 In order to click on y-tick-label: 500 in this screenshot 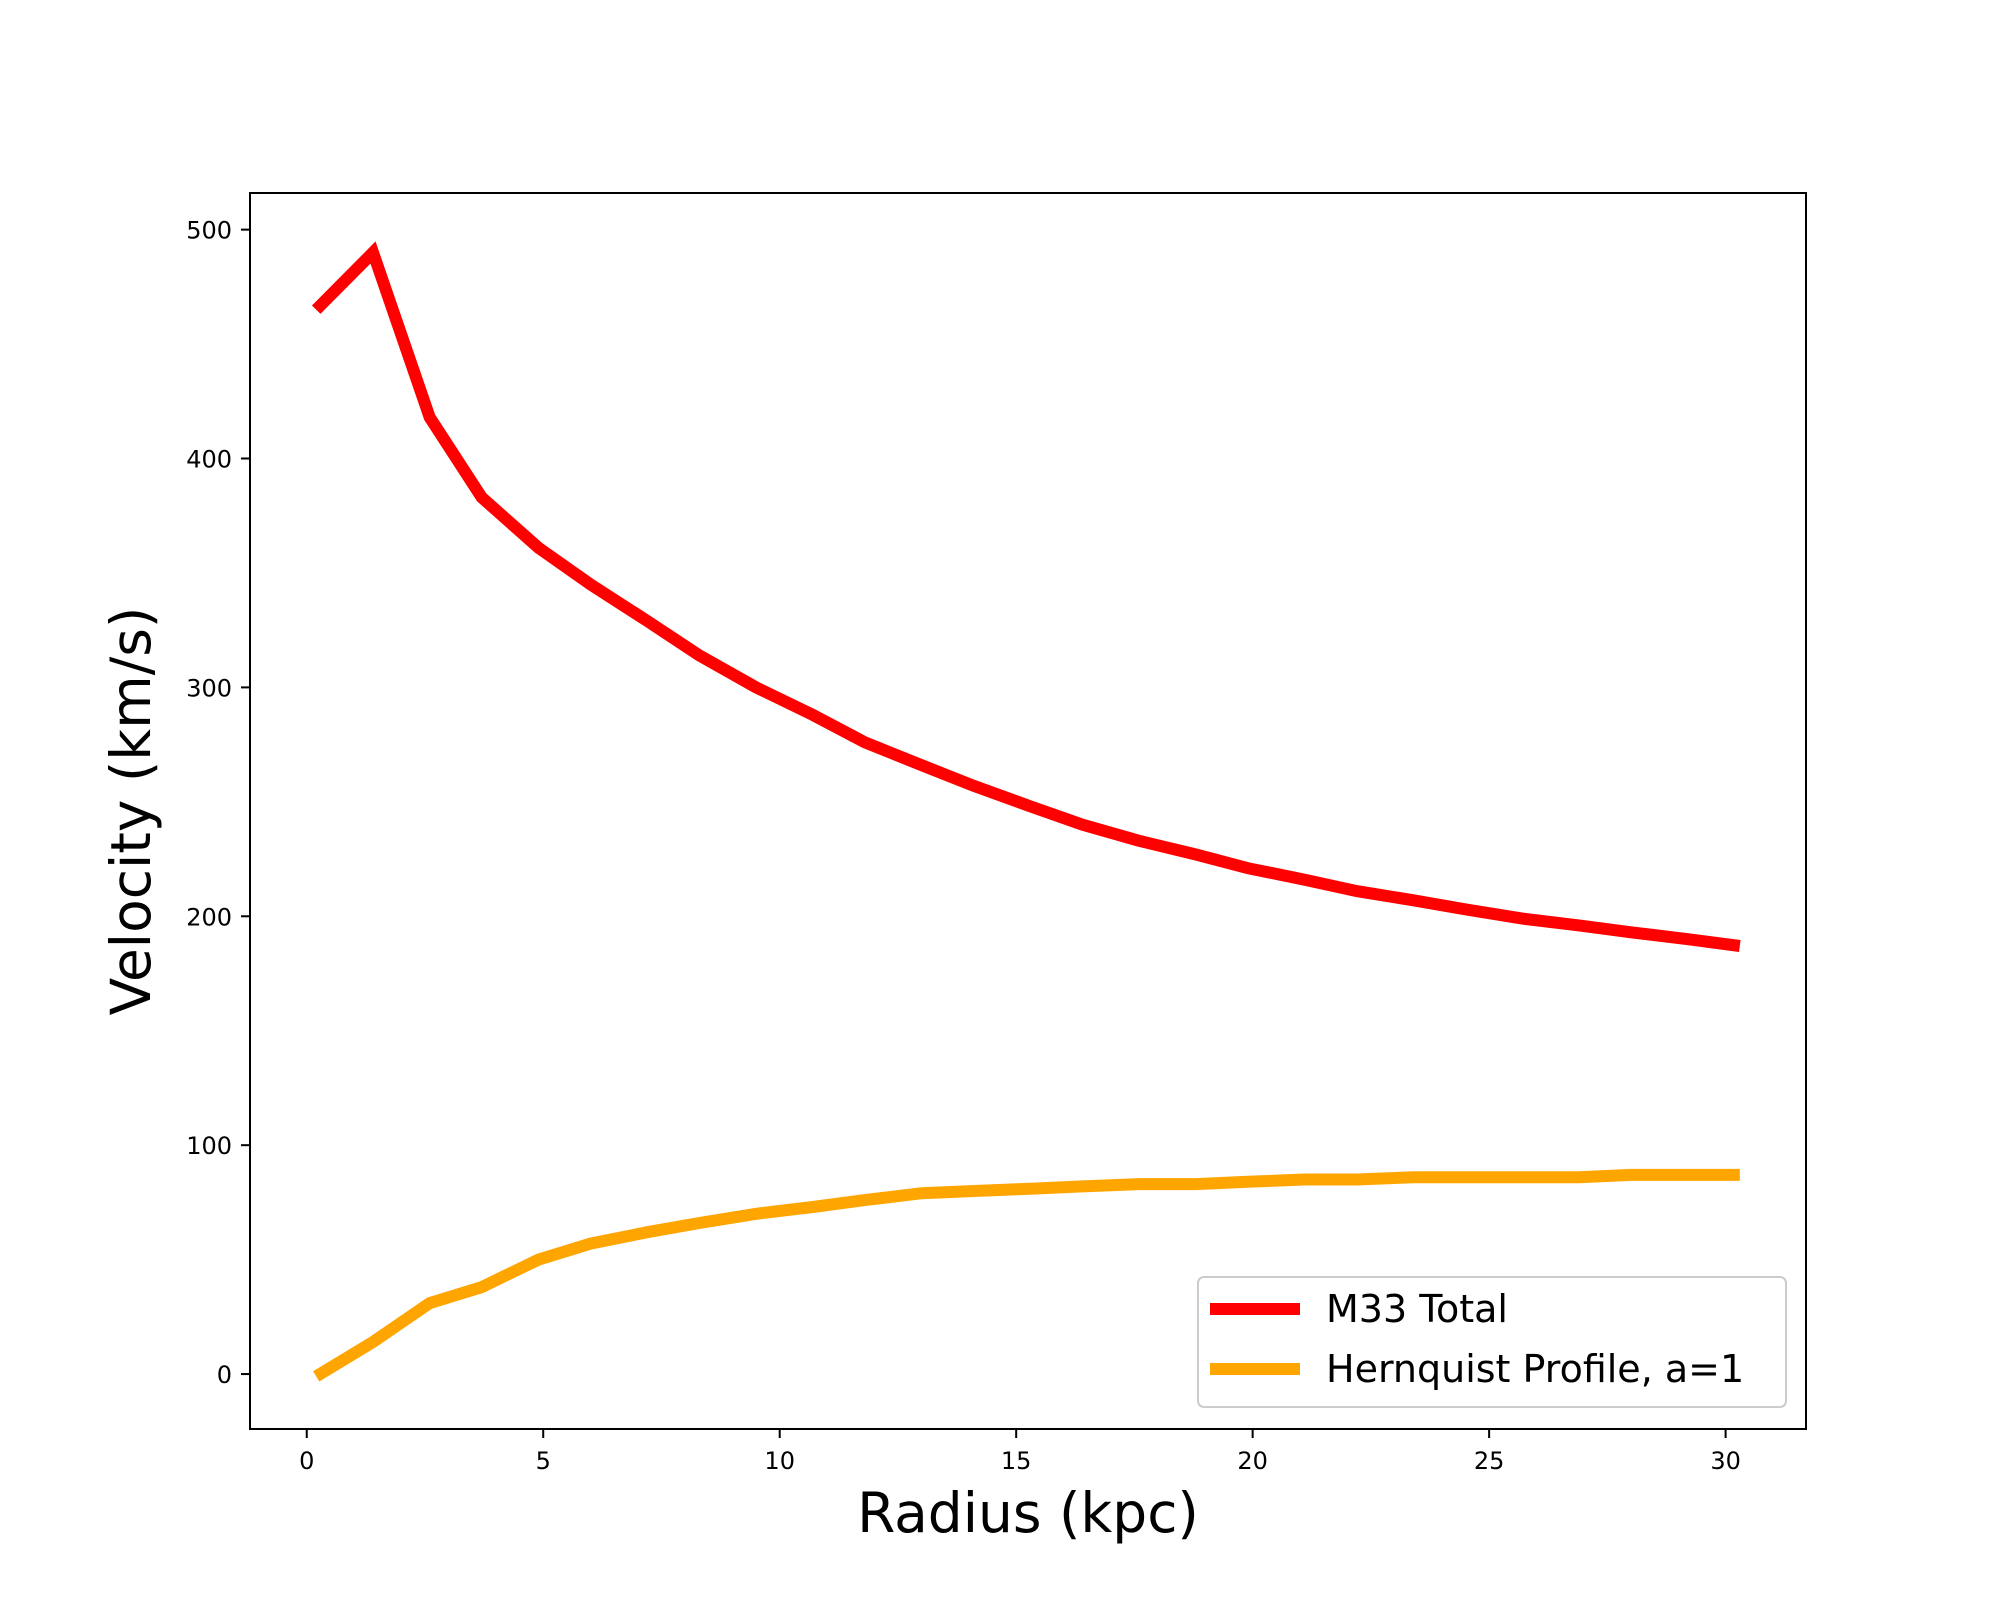, I will do `click(209, 231)`.